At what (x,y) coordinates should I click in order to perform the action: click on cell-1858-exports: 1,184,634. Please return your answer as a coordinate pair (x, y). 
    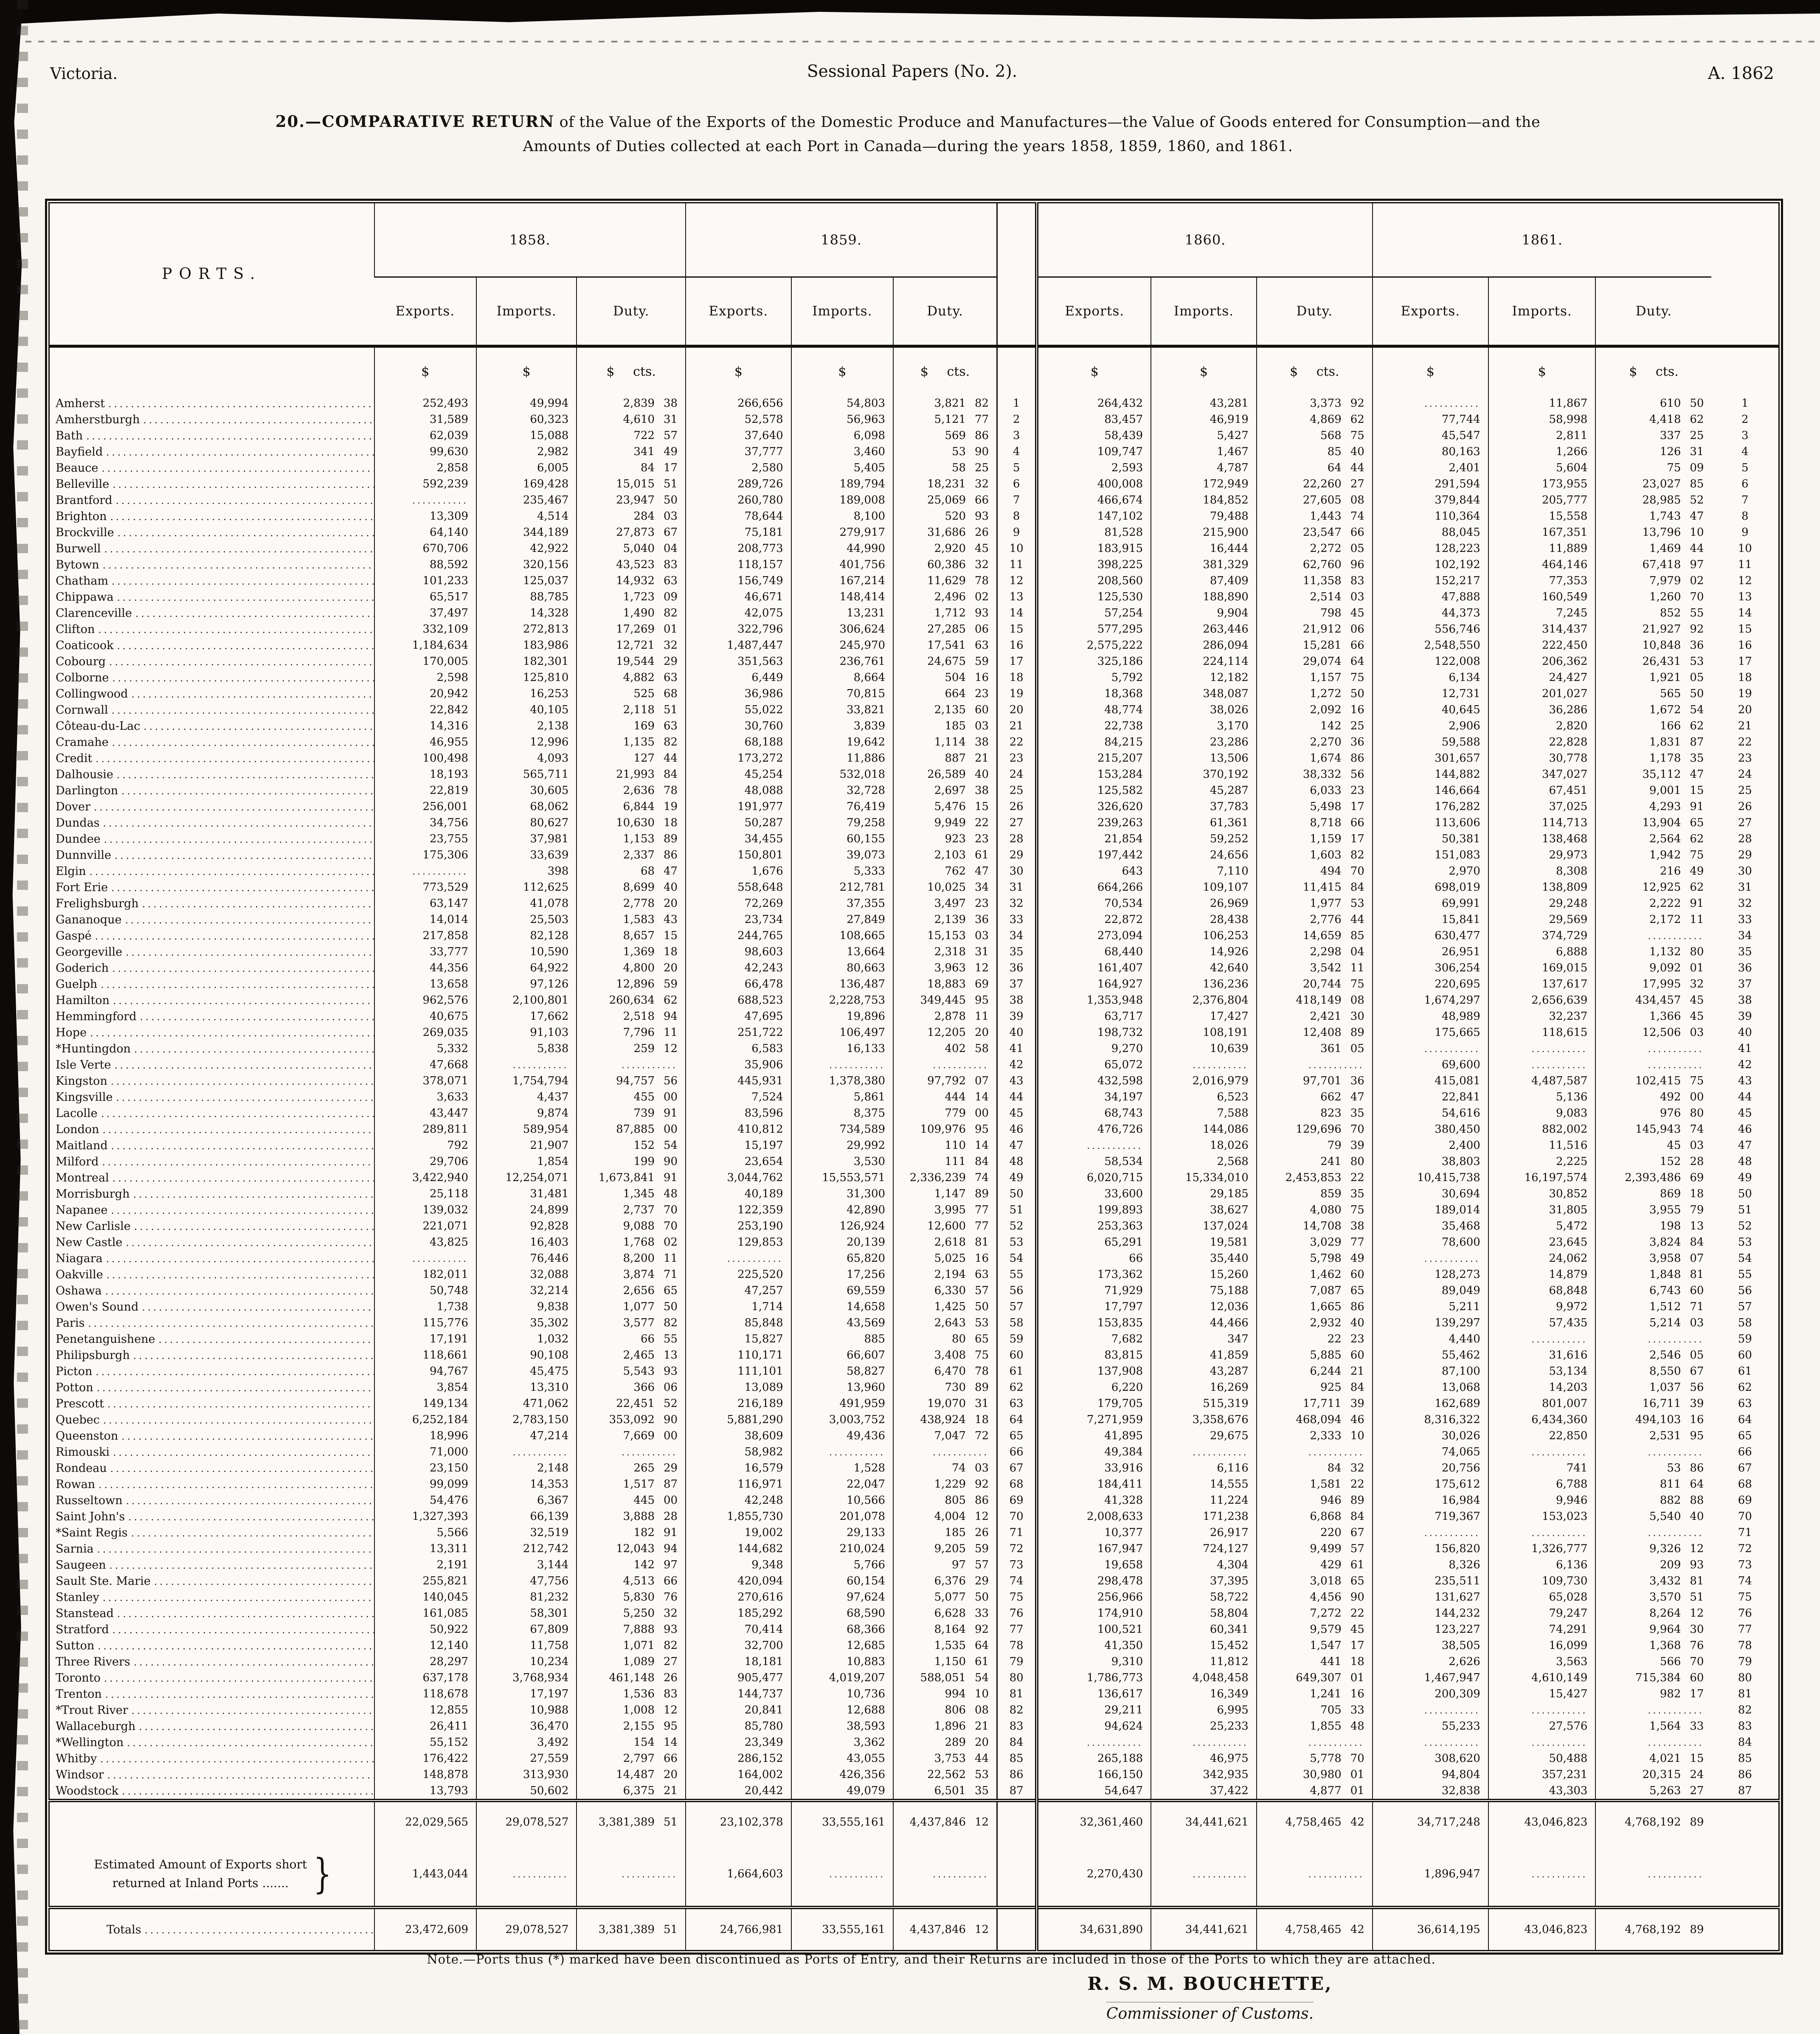
    Looking at the image, I should click on (425, 645).